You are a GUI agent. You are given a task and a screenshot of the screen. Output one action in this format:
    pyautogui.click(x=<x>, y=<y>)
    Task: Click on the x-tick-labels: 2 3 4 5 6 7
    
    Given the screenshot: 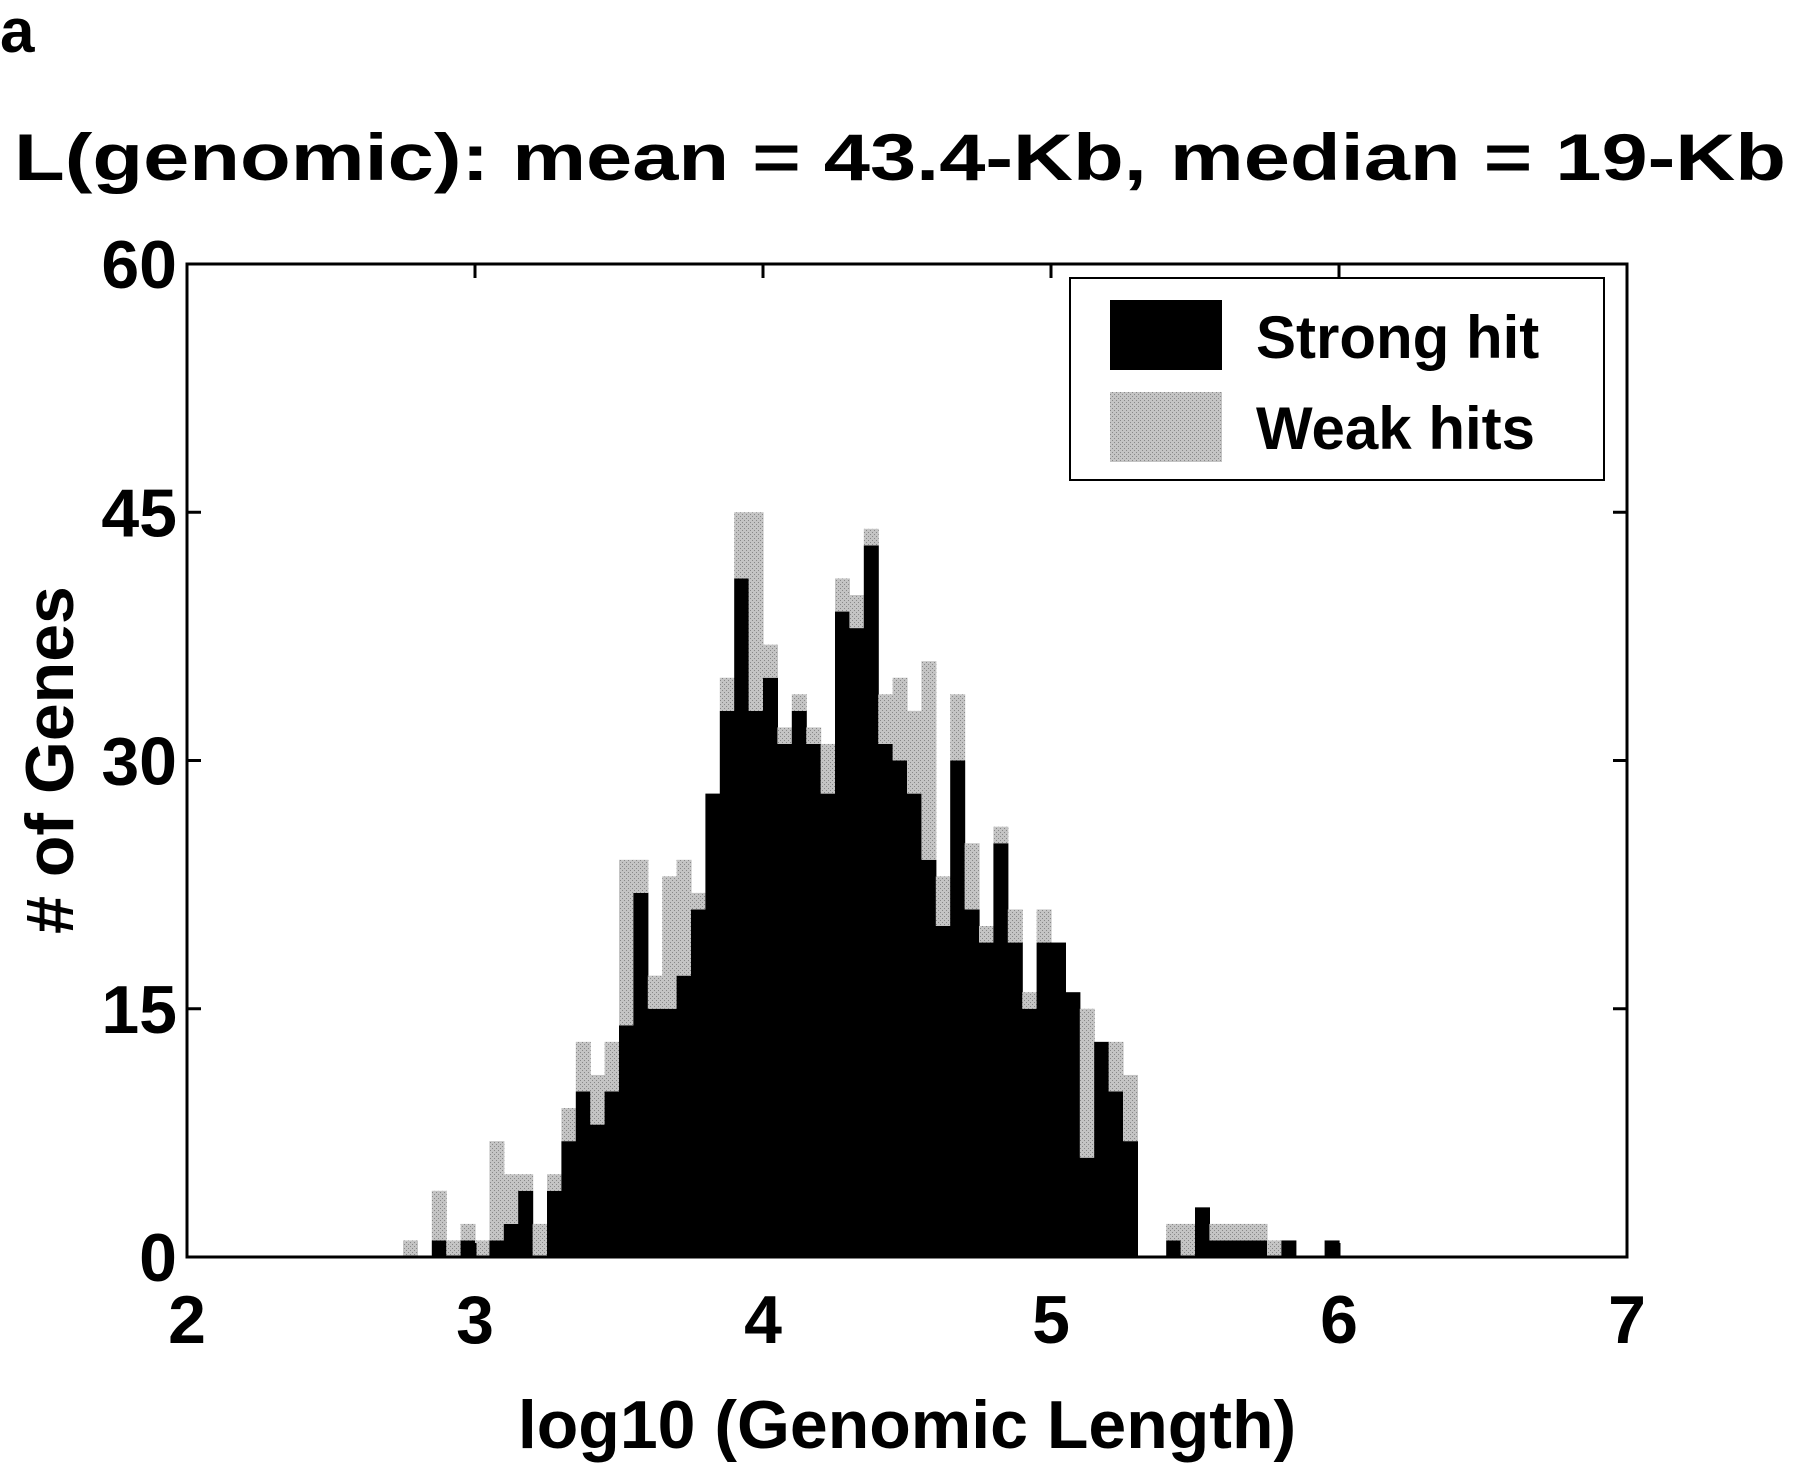 What is the action you would take?
    pyautogui.click(x=907, y=1320)
    